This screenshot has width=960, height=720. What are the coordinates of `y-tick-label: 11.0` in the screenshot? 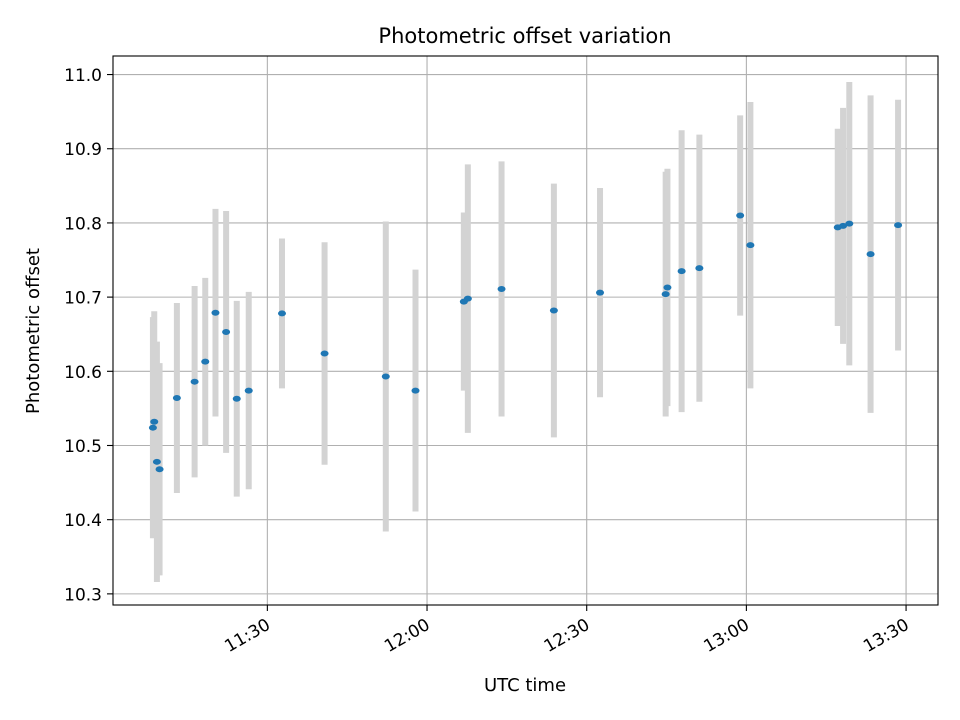 It's located at (83, 76).